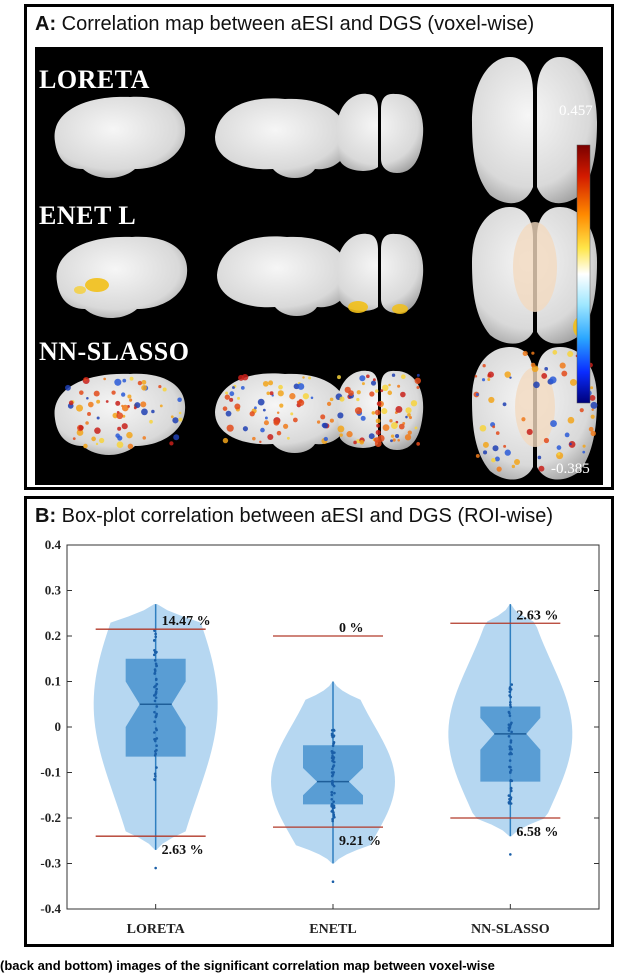 The height and width of the screenshot is (979, 640). Describe the element at coordinates (50, 908) in the screenshot. I see `y-tick-label: -0.4` at that location.